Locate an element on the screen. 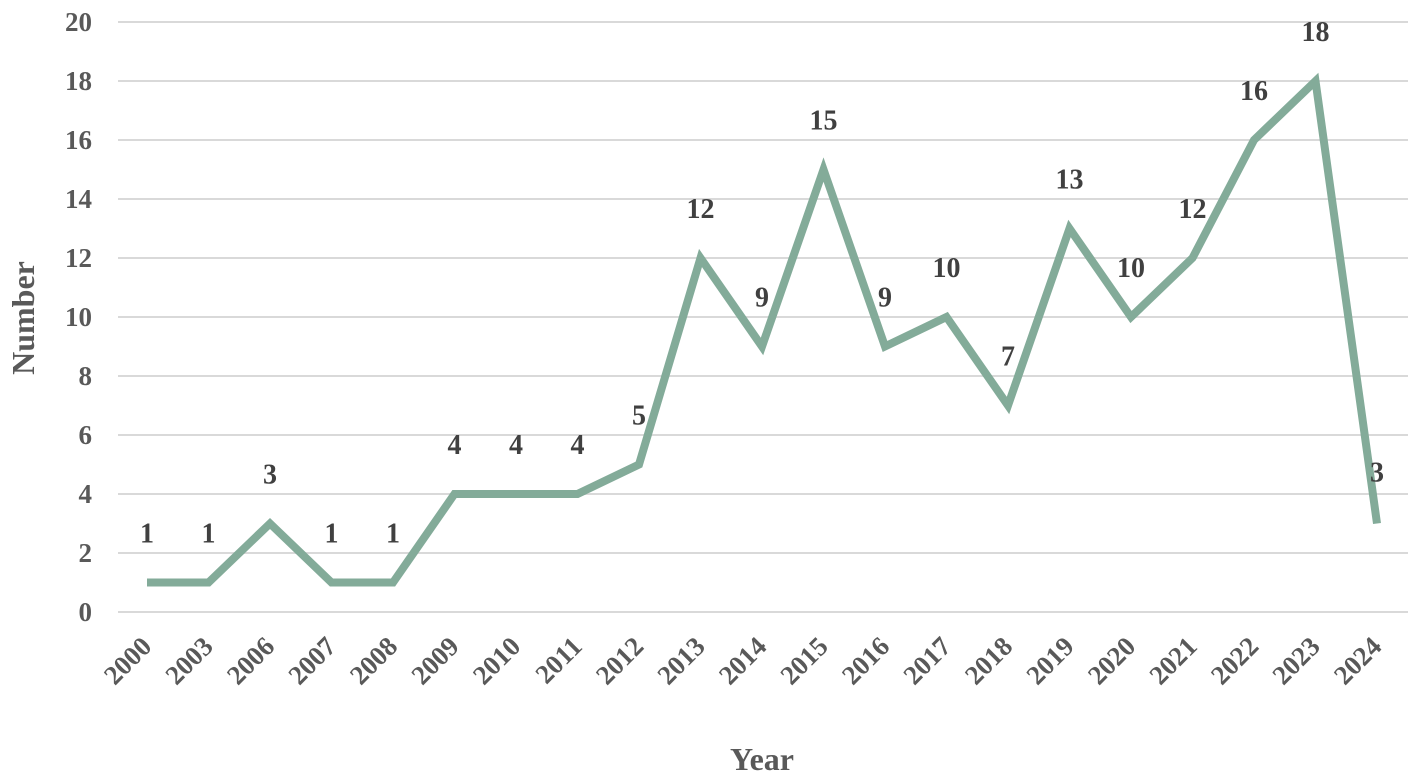 The image size is (1418, 780). data-label: 15 is located at coordinates (824, 121).